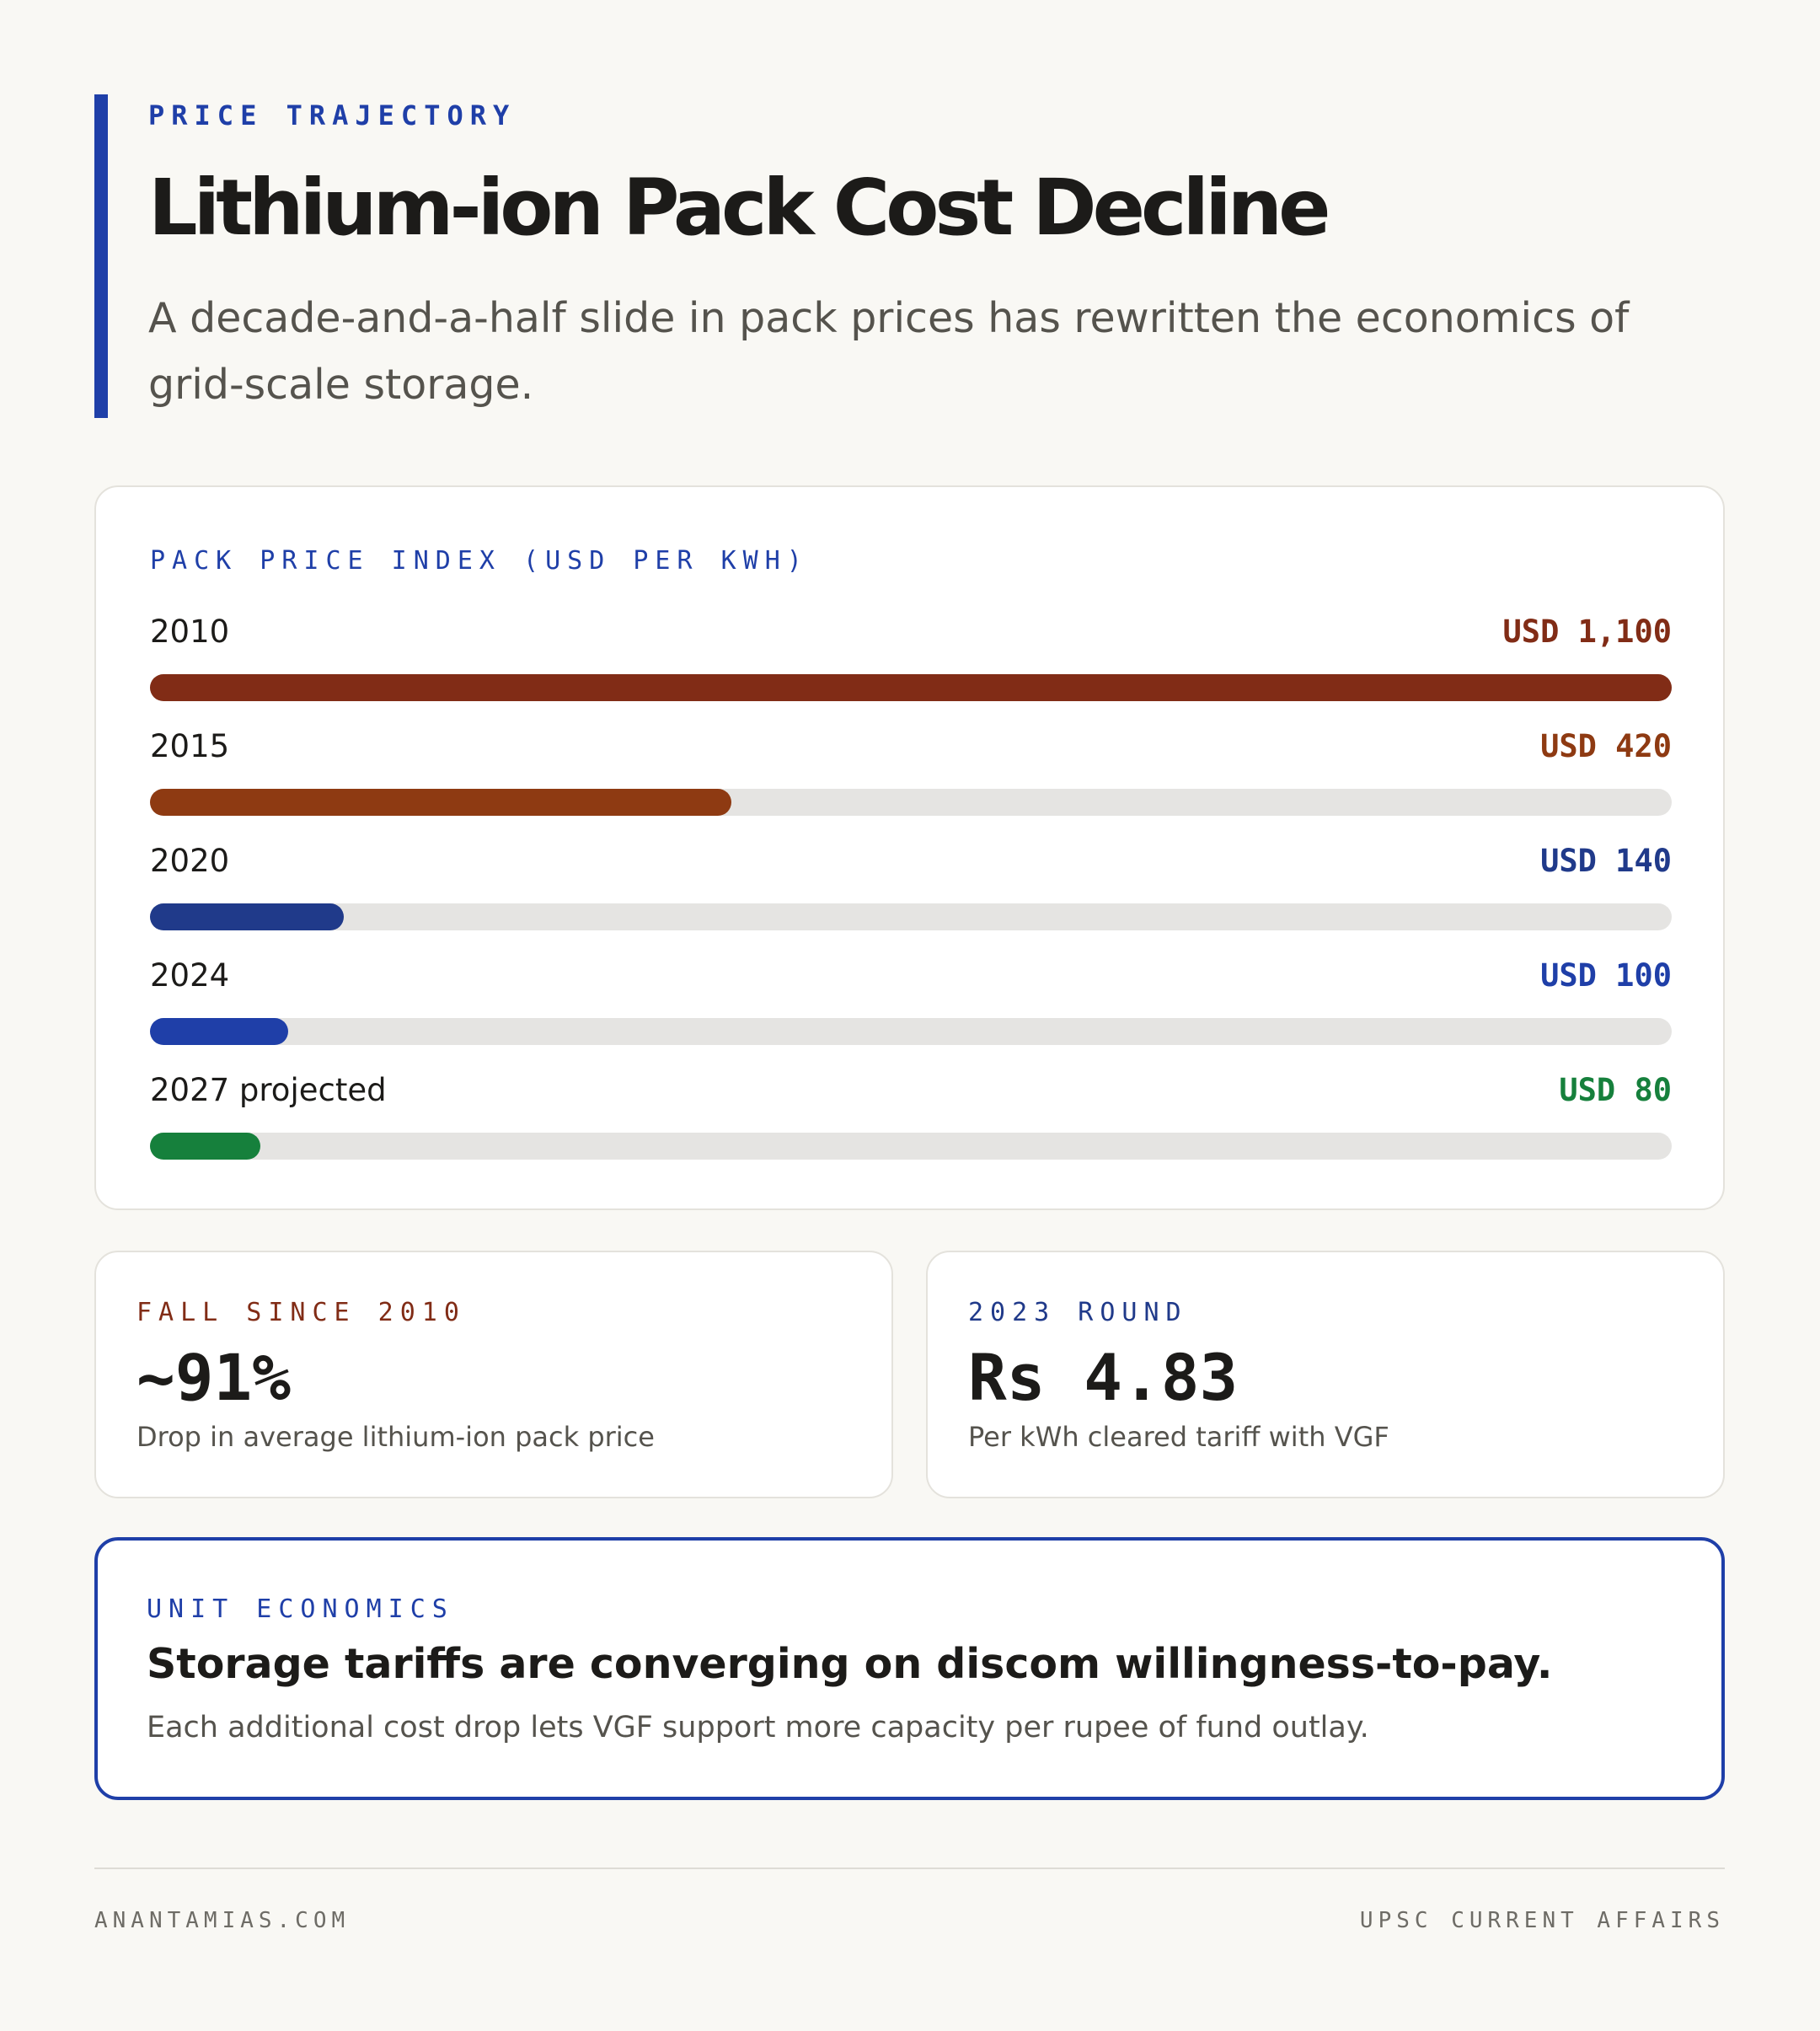 This screenshot has height=2031, width=1820. What do you see at coordinates (190, 632) in the screenshot?
I see `bar-category-label: 2010` at bounding box center [190, 632].